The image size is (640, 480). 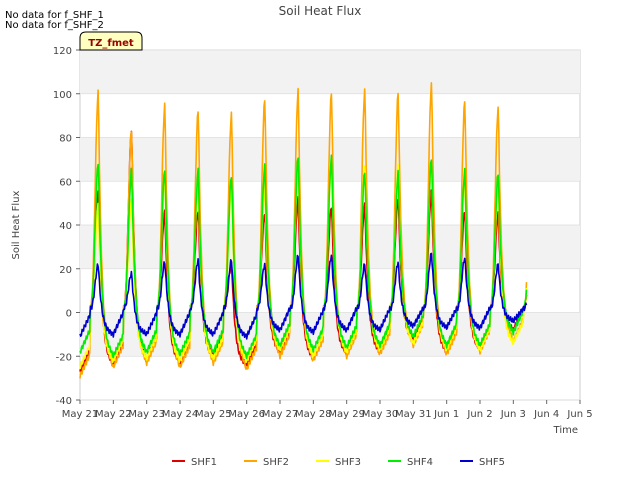 I want to click on y-tick-label: -40, so click(x=64, y=401).